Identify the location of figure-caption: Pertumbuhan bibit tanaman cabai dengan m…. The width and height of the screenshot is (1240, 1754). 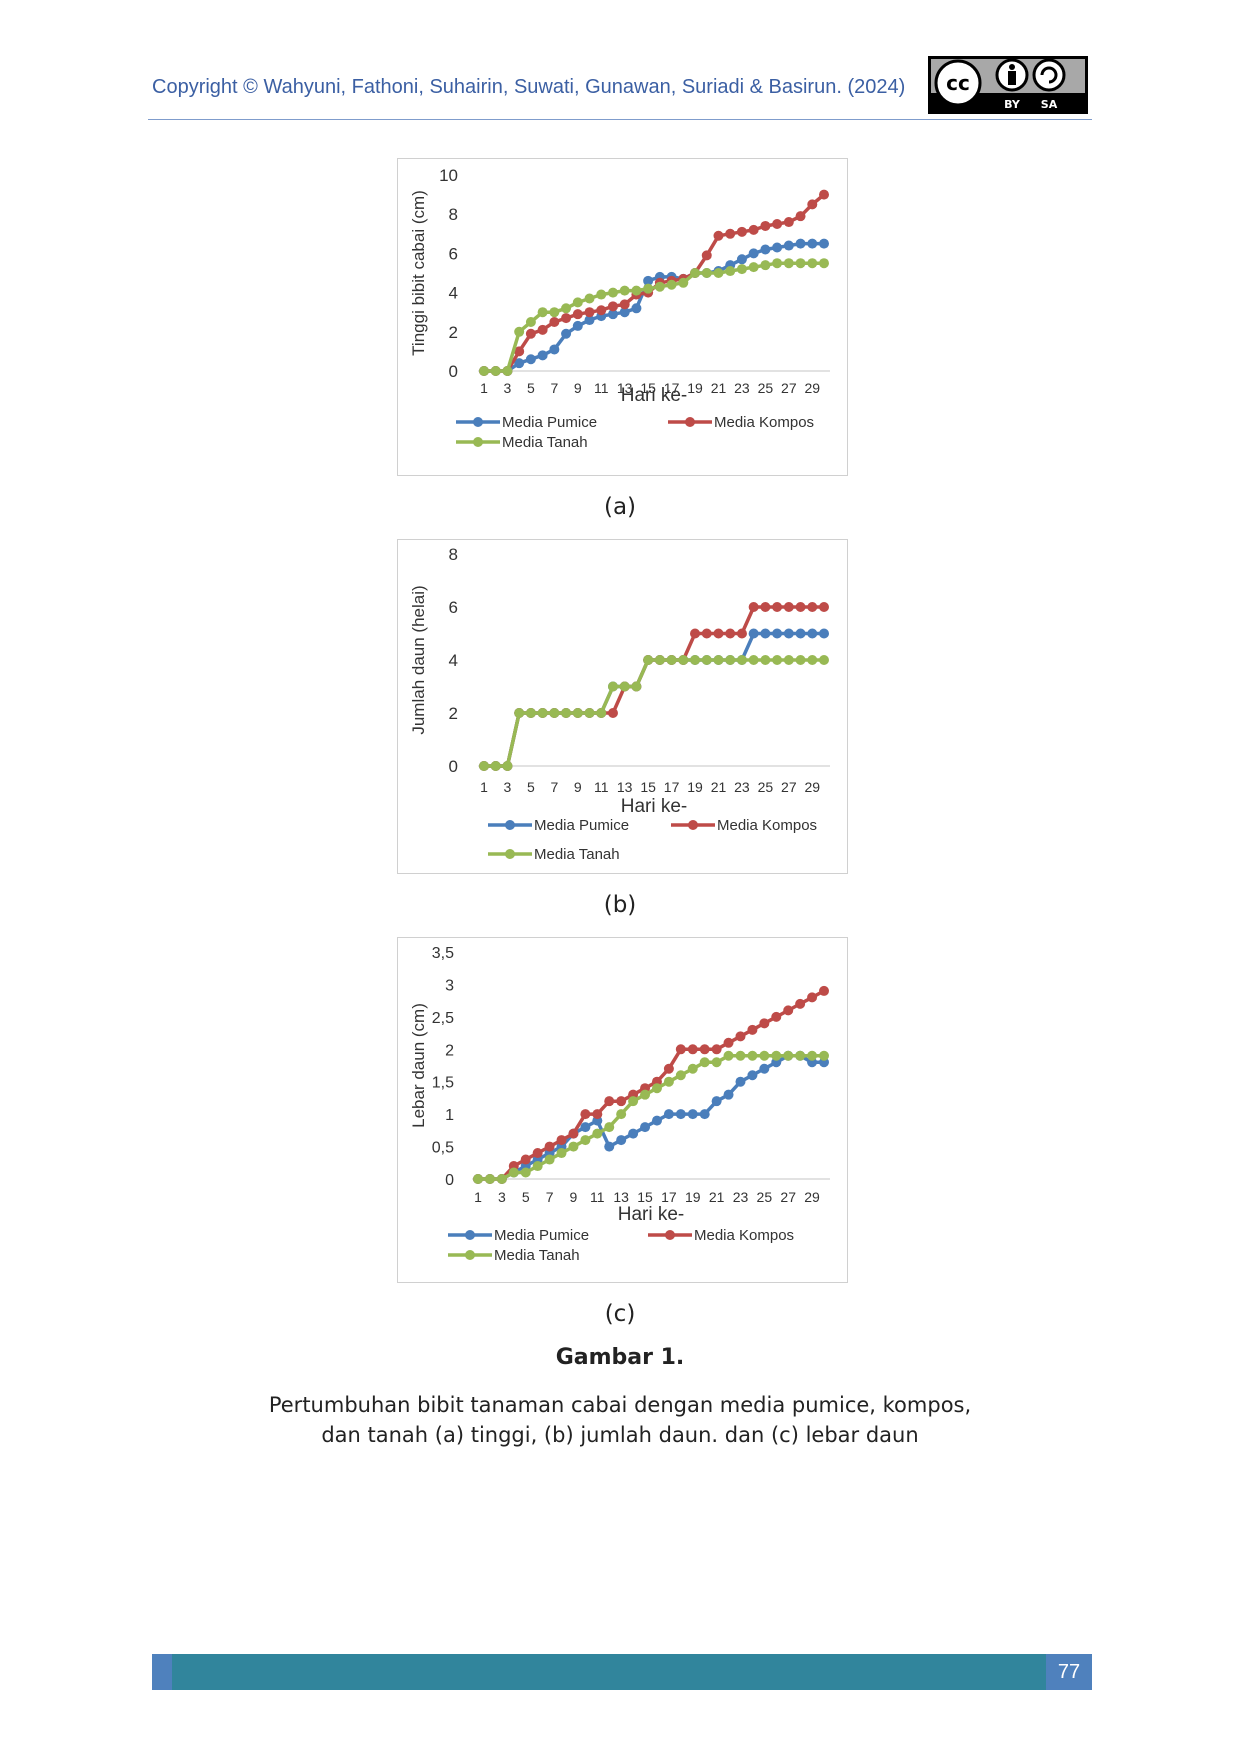
(620, 1420).